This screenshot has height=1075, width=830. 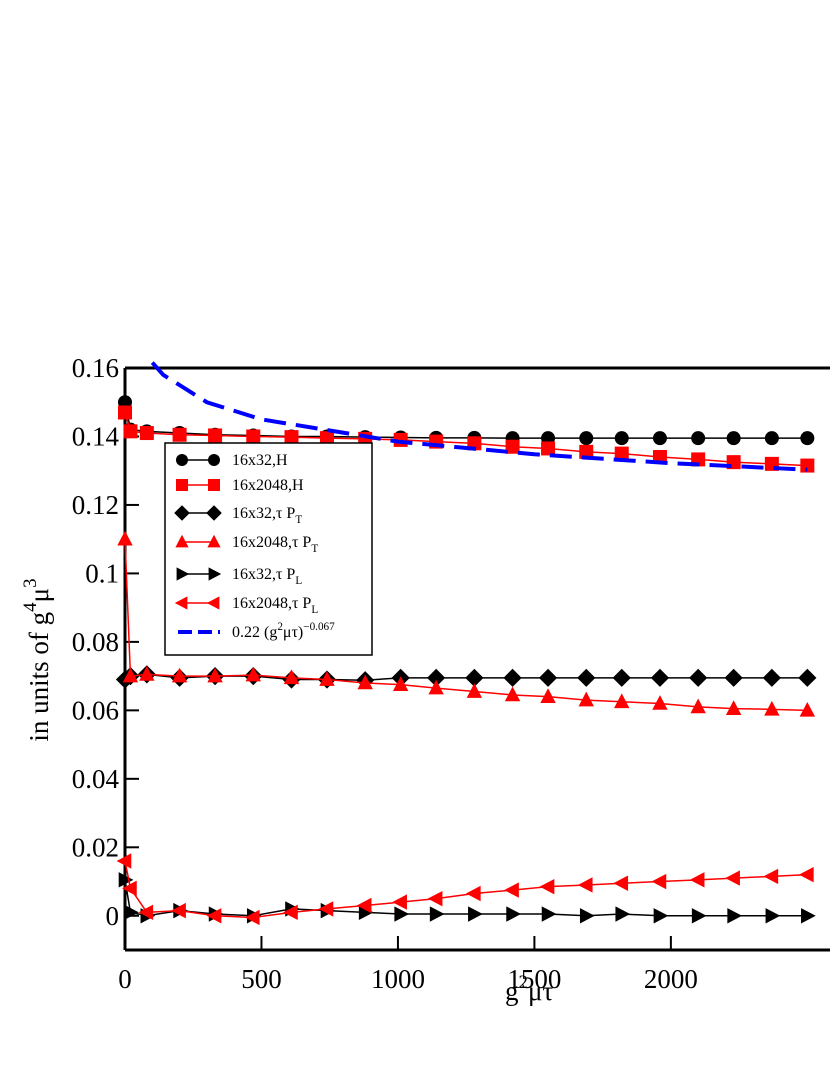 I want to click on y-tick-label: 0.04, so click(x=96, y=779).